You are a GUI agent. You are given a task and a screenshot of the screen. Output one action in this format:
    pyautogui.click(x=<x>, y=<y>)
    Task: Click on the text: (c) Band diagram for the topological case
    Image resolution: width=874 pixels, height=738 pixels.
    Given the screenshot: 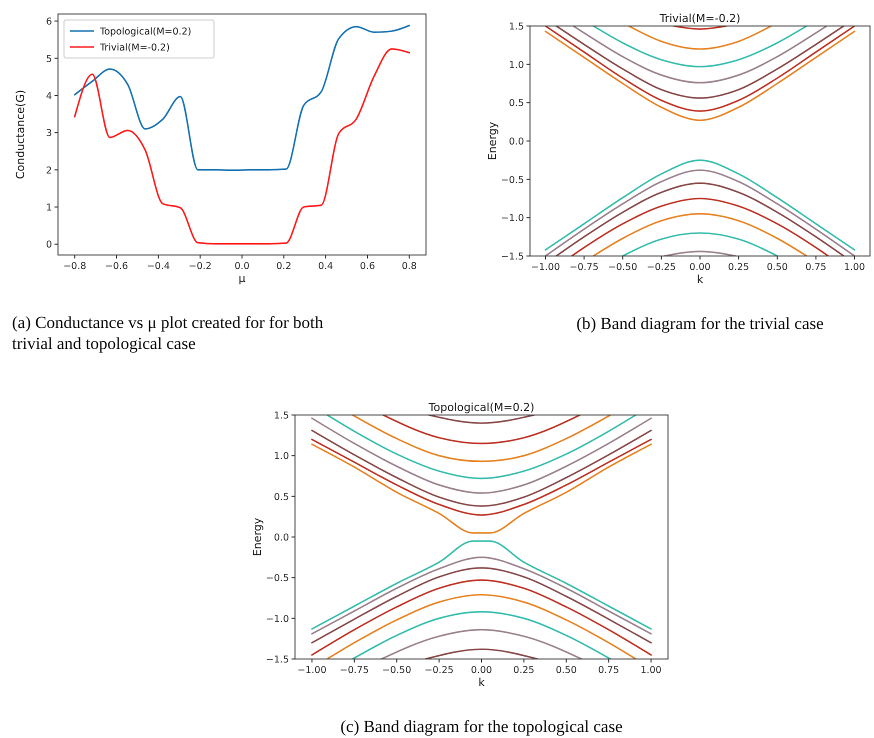 What is the action you would take?
    pyautogui.click(x=481, y=726)
    